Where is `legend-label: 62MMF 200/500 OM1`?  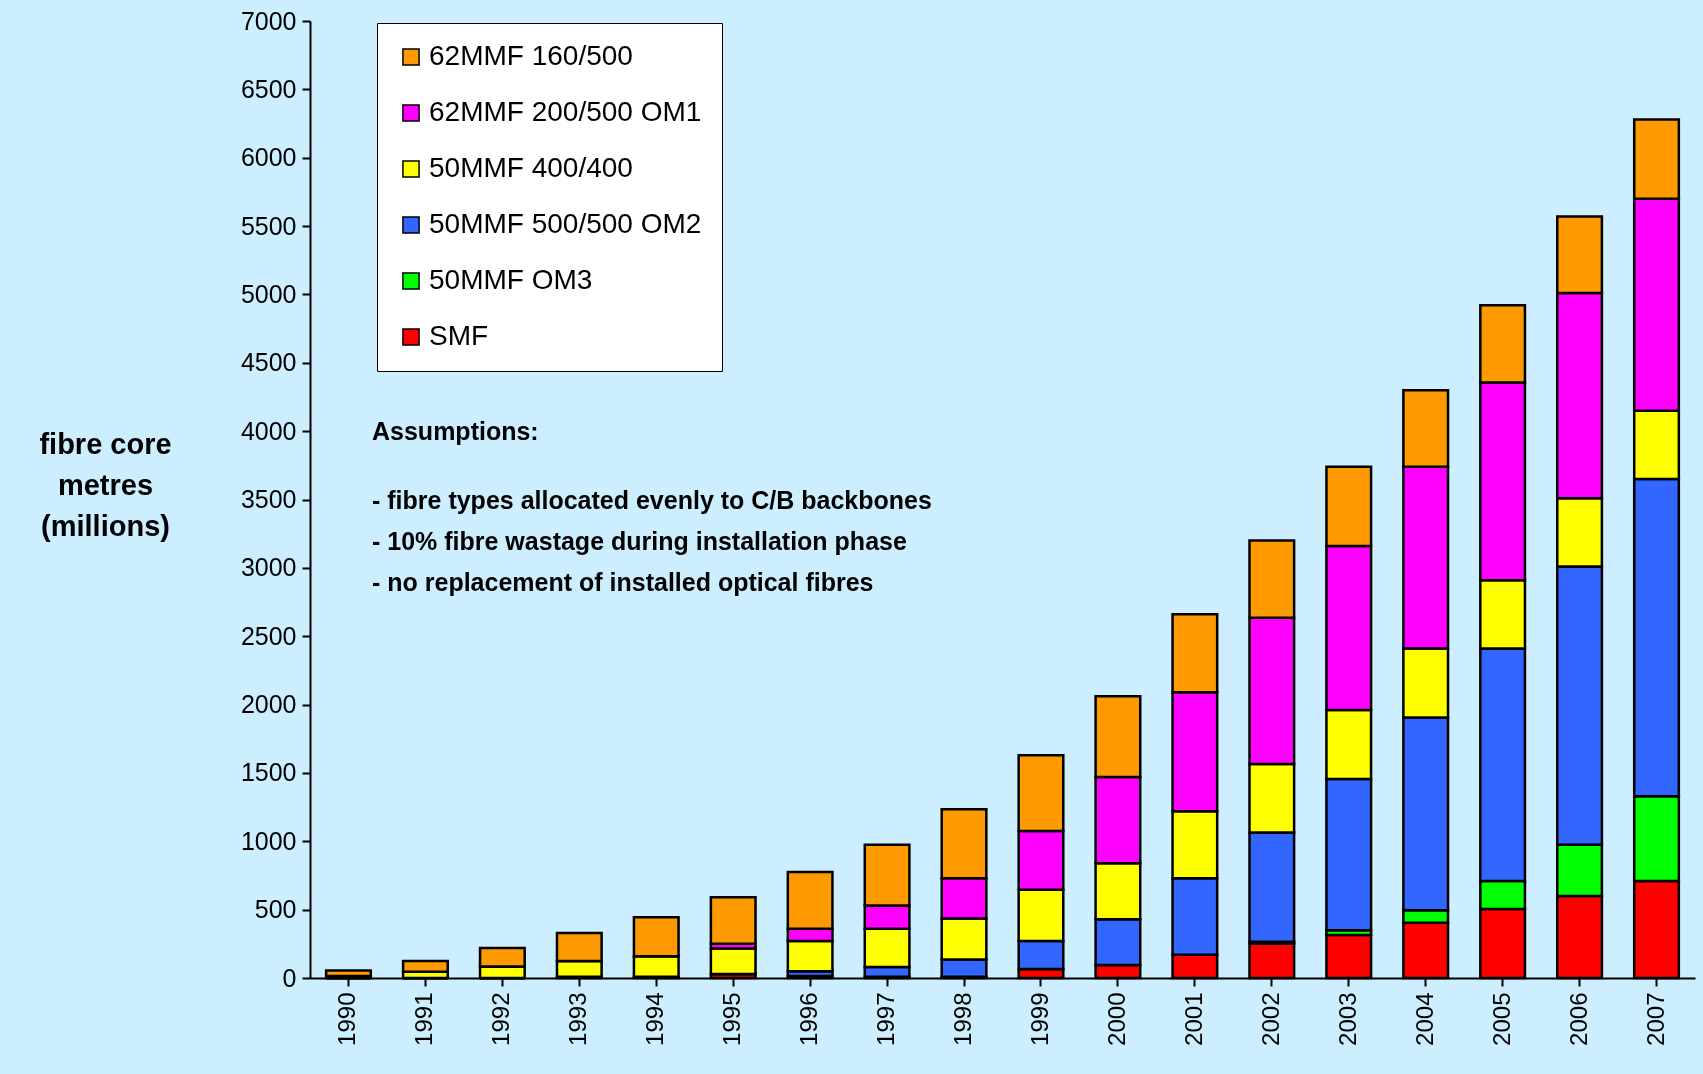 legend-label: 62MMF 200/500 OM1 is located at coordinates (565, 111).